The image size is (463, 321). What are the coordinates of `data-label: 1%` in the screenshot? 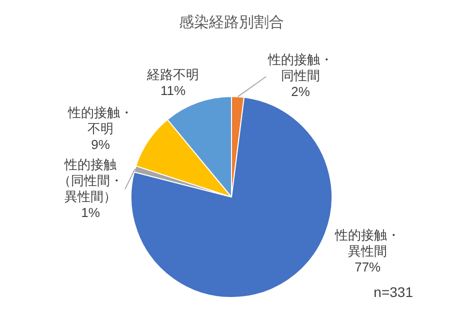 It's located at (90, 212).